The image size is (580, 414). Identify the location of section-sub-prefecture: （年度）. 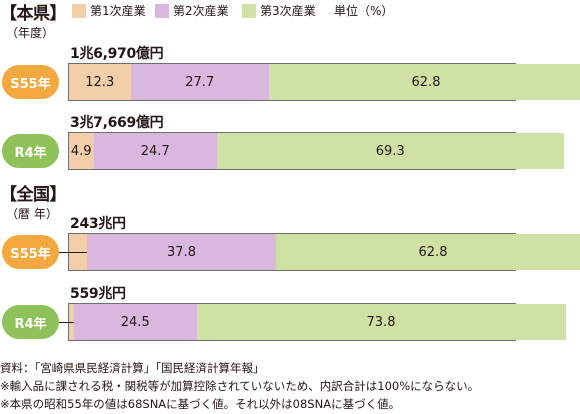
(30, 33).